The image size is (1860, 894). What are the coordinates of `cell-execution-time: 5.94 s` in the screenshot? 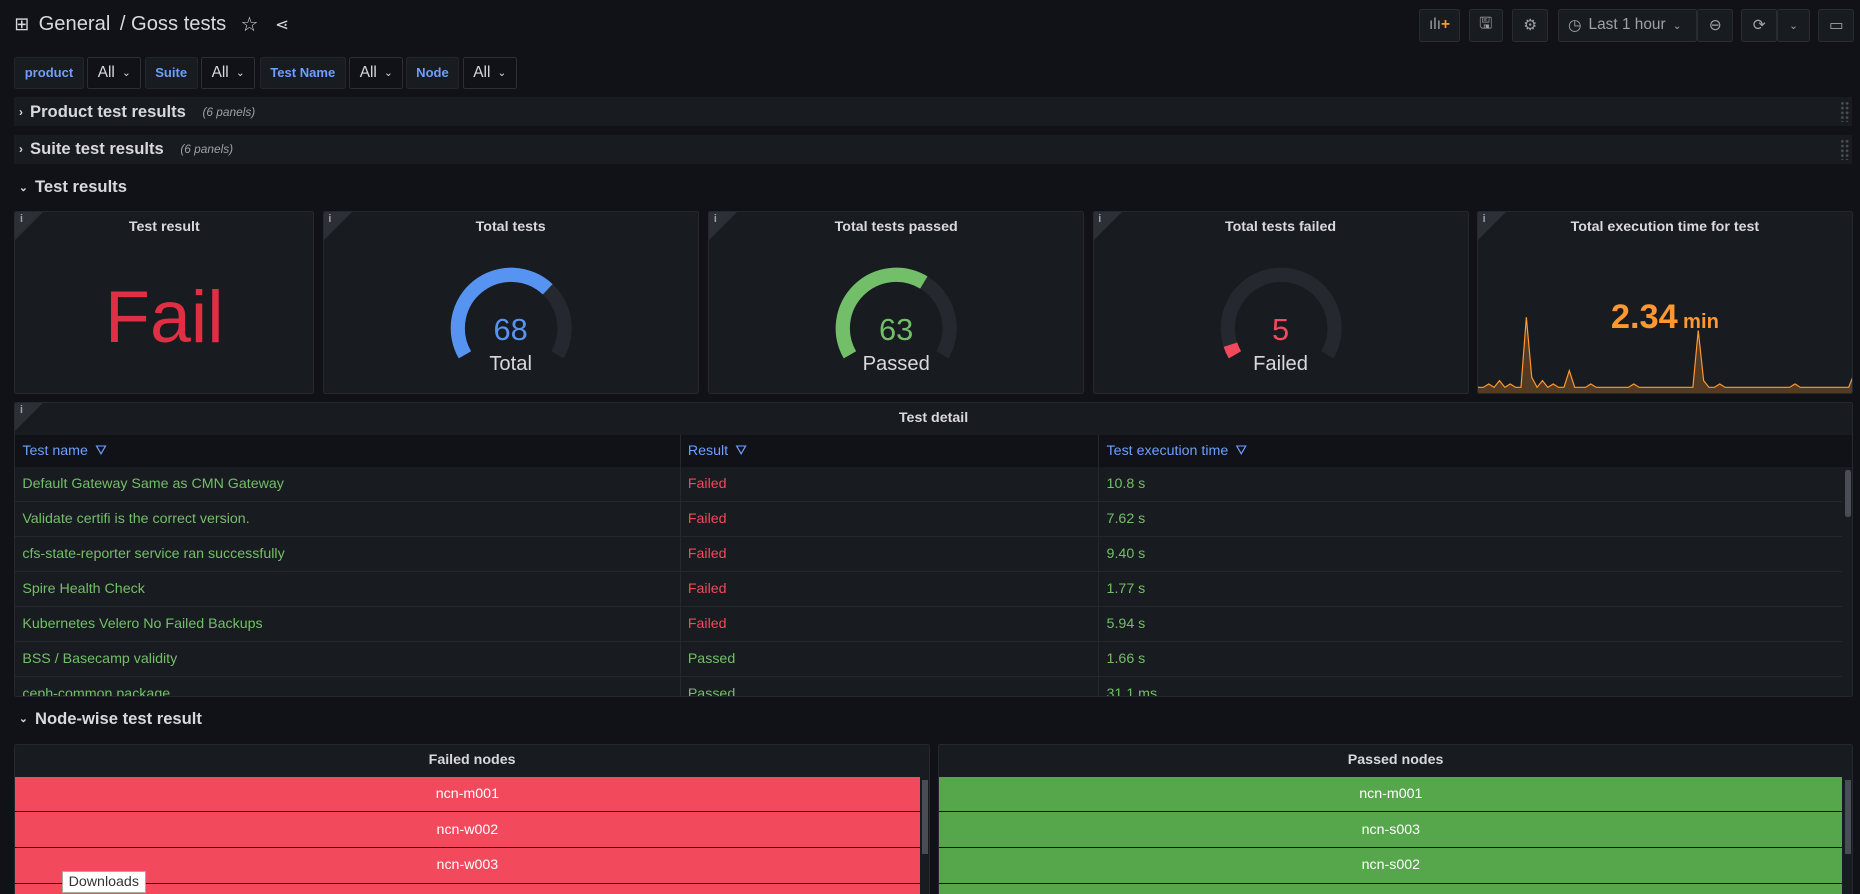 It's located at (1126, 624).